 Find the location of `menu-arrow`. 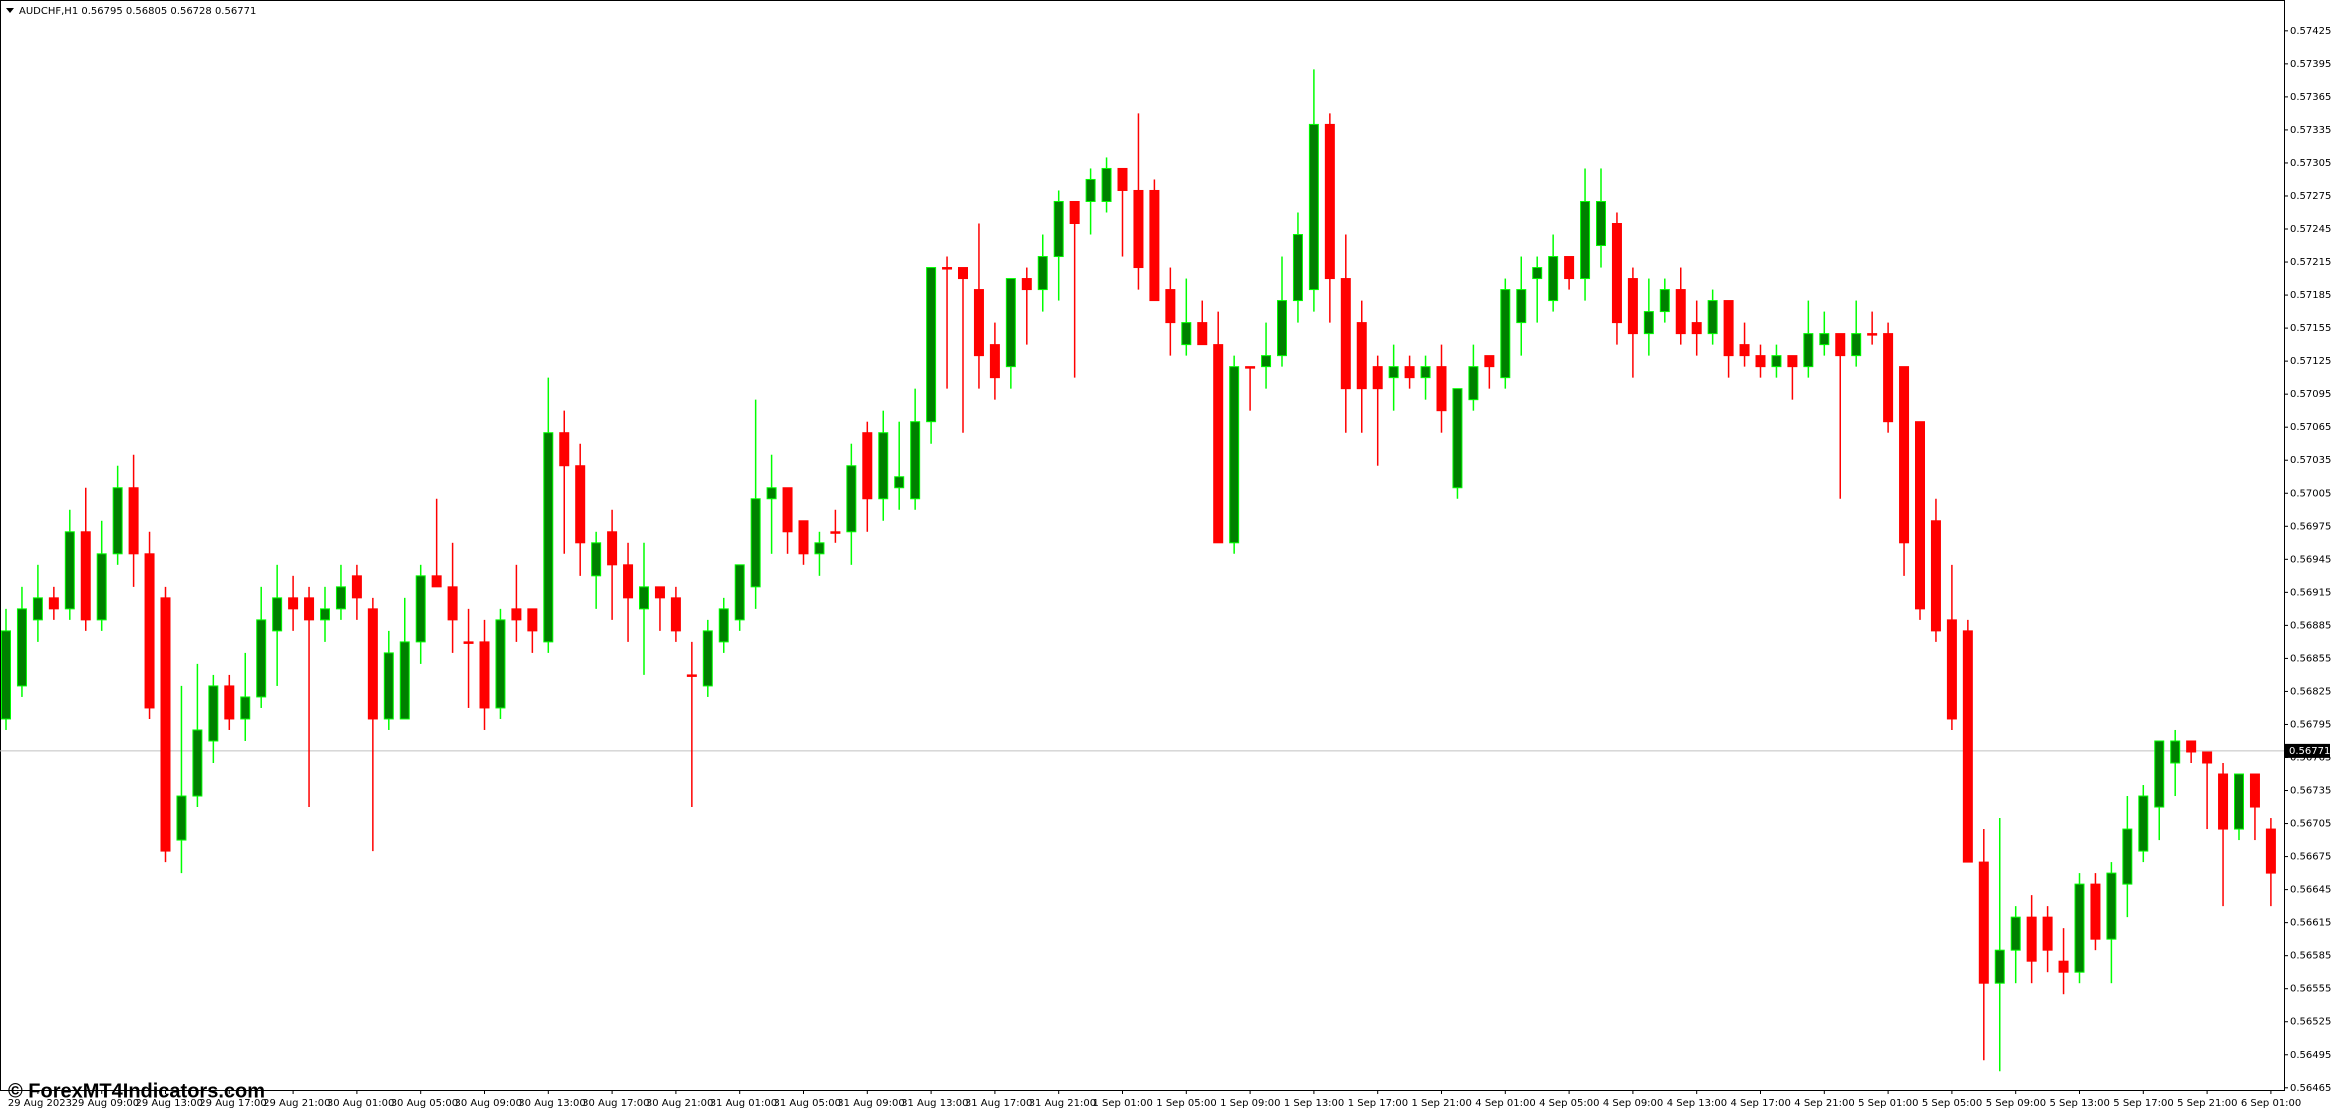

menu-arrow is located at coordinates (10, 10).